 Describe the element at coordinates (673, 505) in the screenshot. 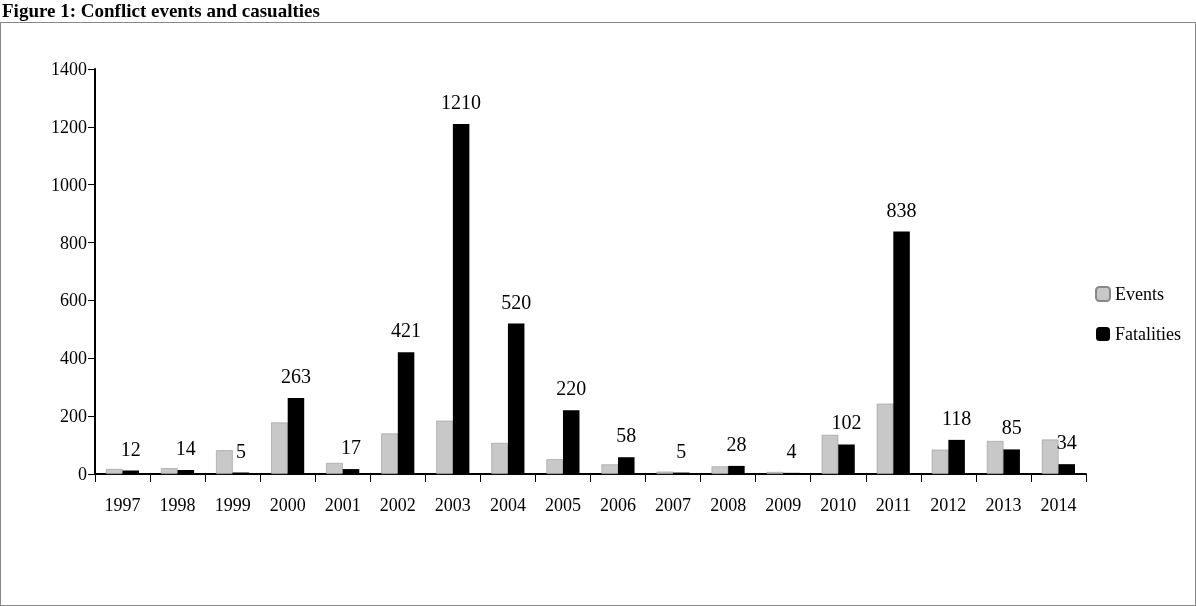

I see `x-tick-label: 2007` at that location.